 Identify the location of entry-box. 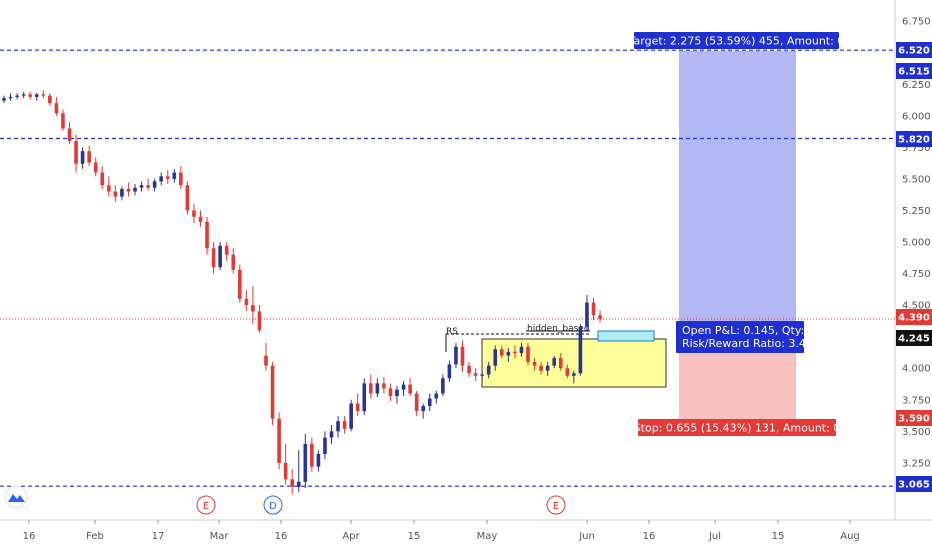
(626, 336).